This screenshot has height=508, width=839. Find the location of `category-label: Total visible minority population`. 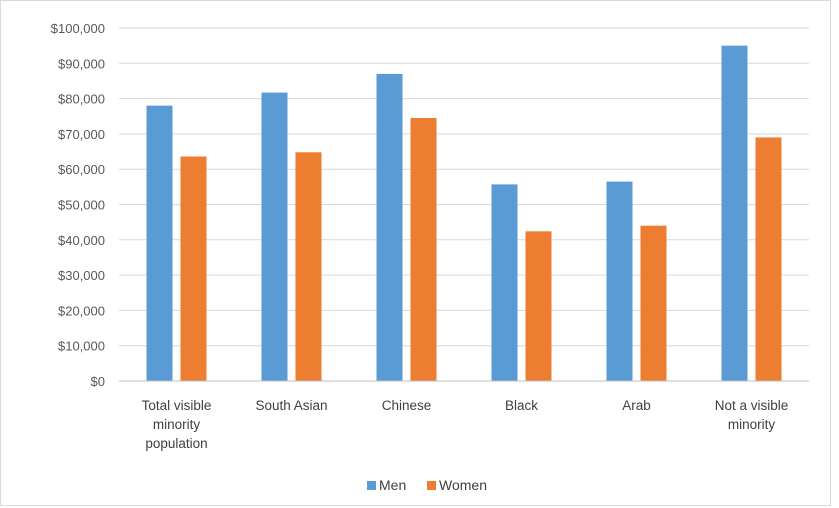

category-label: Total visible minority population is located at coordinates (177, 424).